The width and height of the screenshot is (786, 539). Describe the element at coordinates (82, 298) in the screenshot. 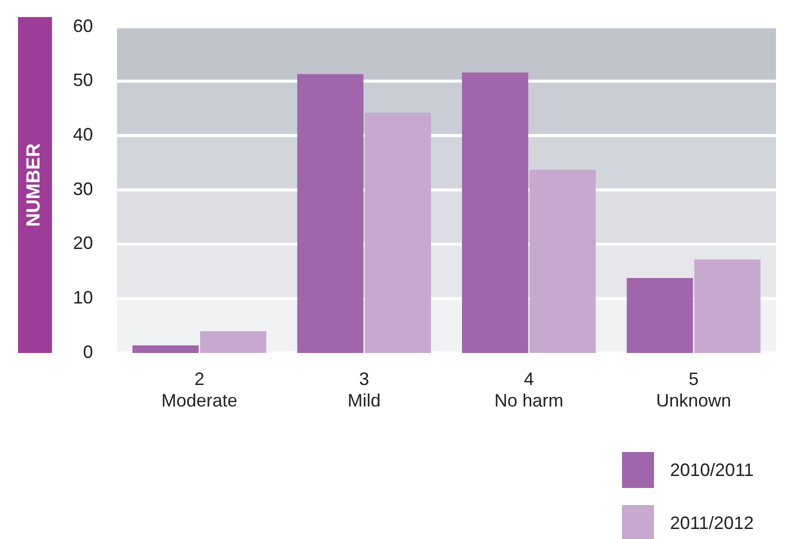

I see `y-tick-label: 10` at that location.